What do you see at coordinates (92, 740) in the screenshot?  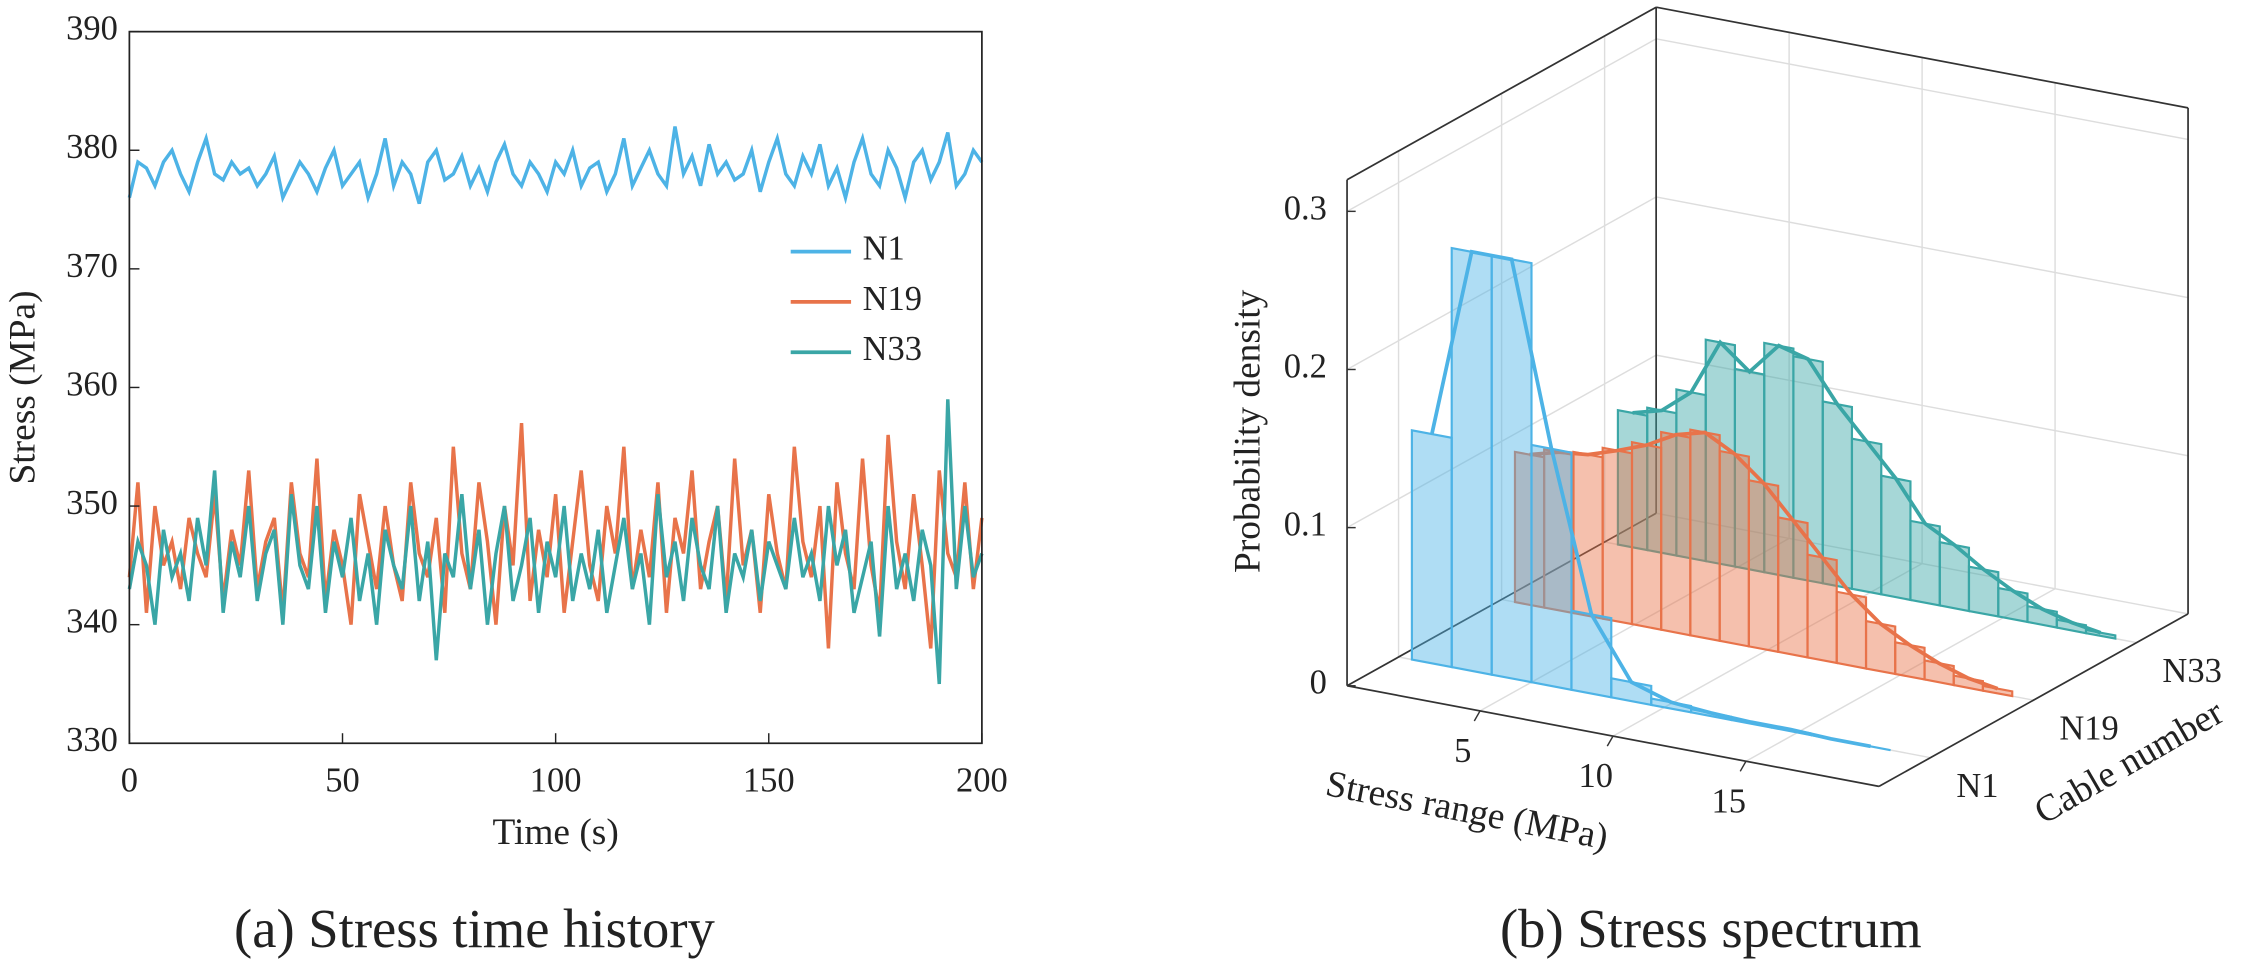 I see `y-tick-label: 330` at bounding box center [92, 740].